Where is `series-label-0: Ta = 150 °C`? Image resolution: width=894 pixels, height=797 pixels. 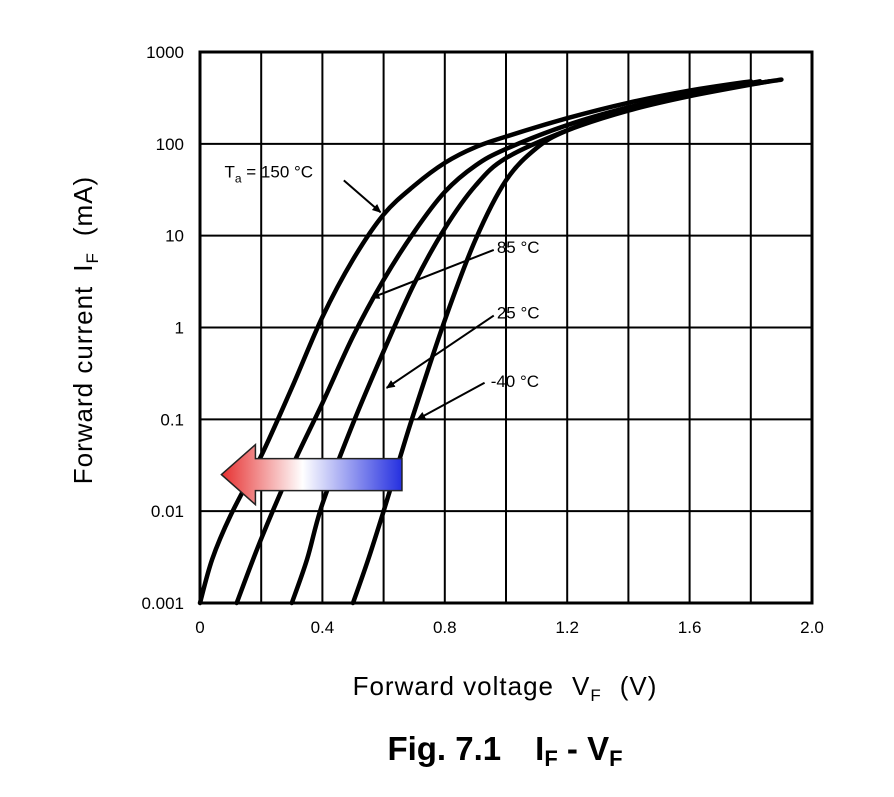
series-label-0: Ta = 150 °C is located at coordinates (268, 173).